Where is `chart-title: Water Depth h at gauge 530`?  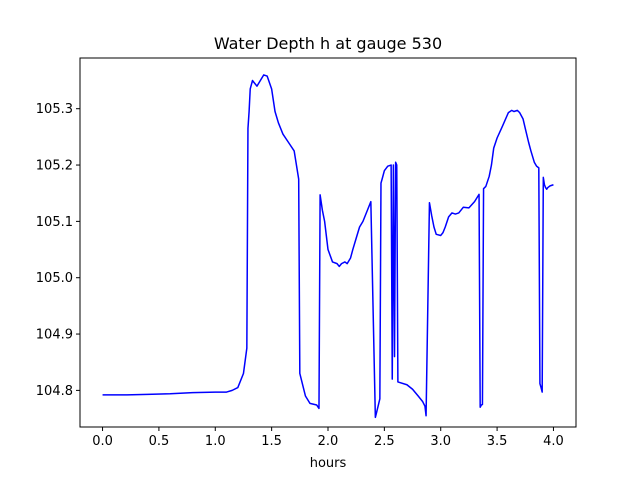
chart-title: Water Depth h at gauge 530 is located at coordinates (328, 43).